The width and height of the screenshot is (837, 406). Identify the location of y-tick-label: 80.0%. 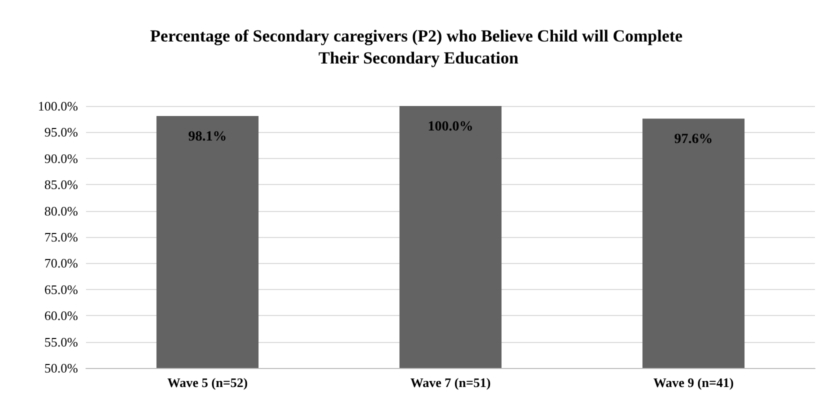
(61, 210).